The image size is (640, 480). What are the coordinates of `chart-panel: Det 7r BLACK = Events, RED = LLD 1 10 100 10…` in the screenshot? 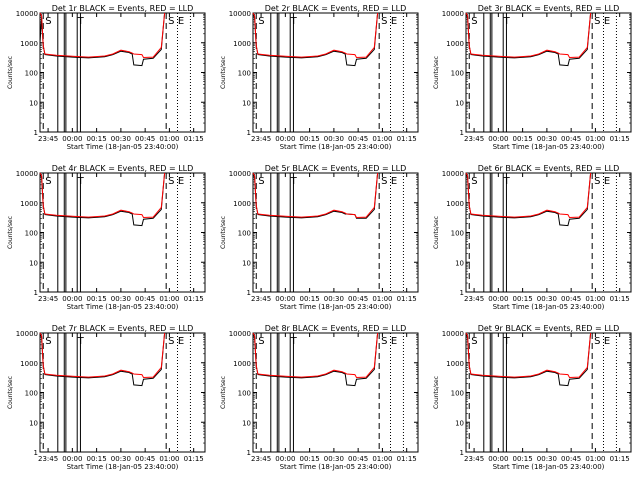 It's located at (106, 397).